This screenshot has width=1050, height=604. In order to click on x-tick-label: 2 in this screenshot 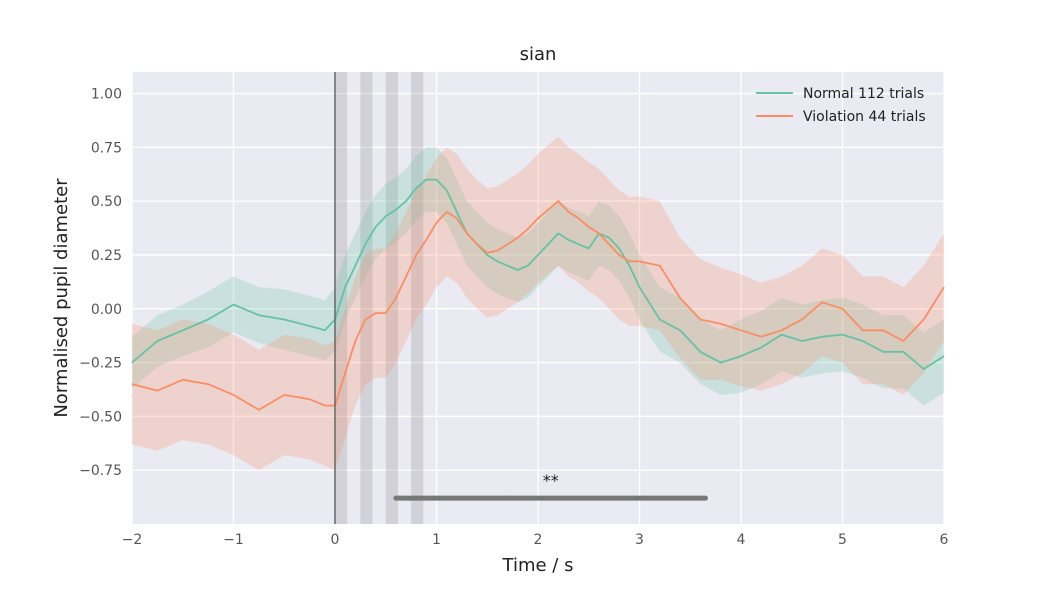, I will do `click(538, 540)`.